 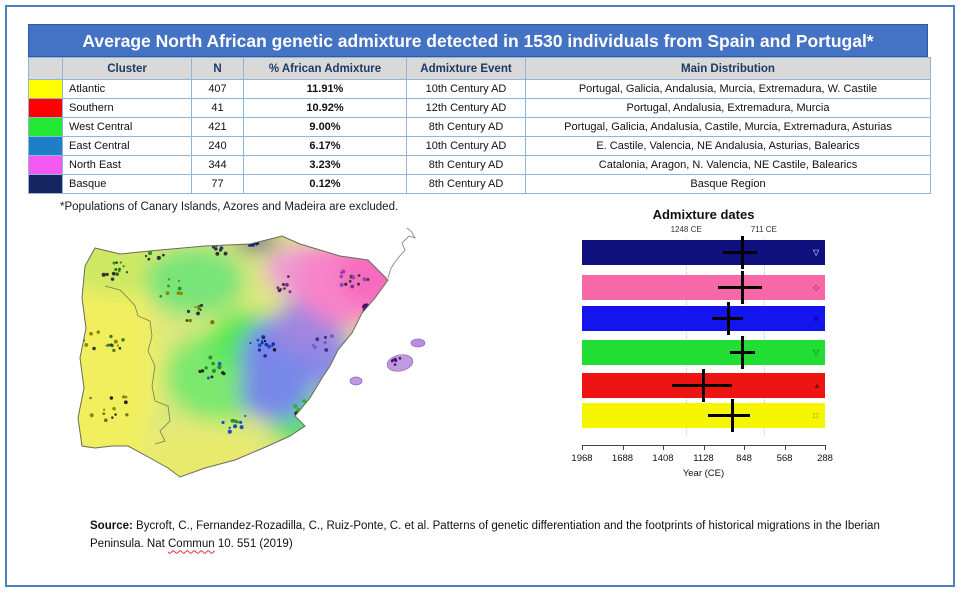 What do you see at coordinates (703, 415) in the screenshot?
I see `admixture-bar-atlantic` at bounding box center [703, 415].